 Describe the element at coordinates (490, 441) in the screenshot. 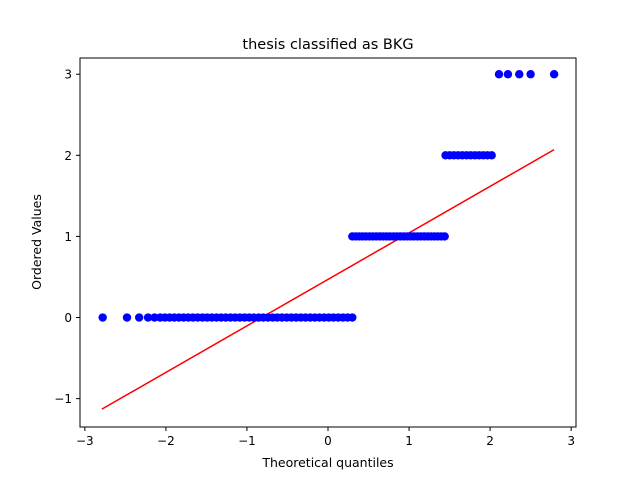

I see `x-tick-label: 2` at that location.